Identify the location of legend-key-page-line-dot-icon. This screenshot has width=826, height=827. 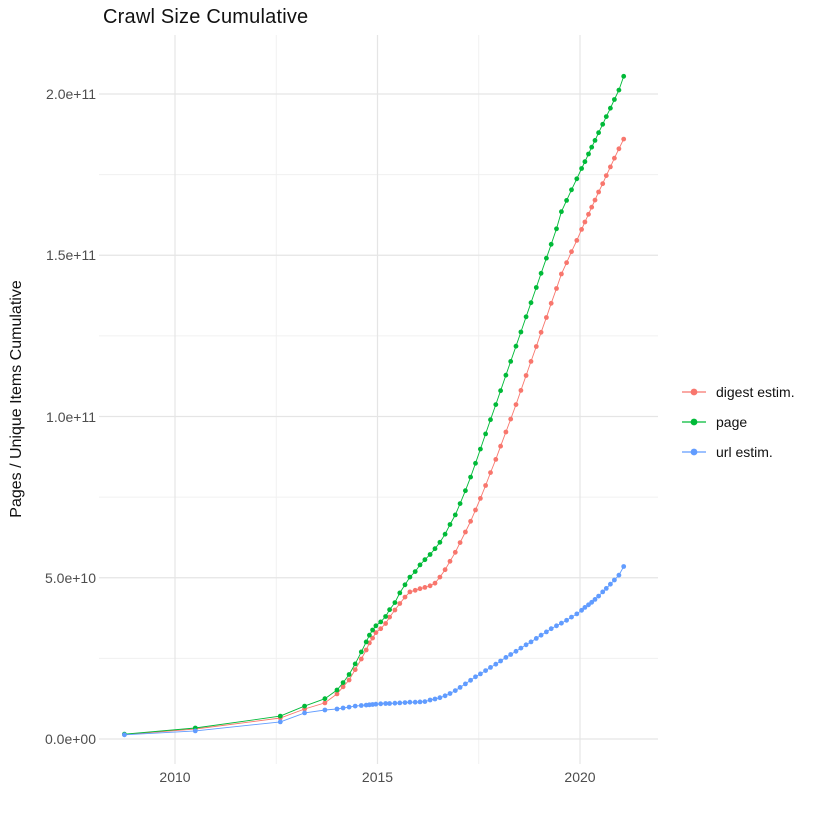
(694, 422).